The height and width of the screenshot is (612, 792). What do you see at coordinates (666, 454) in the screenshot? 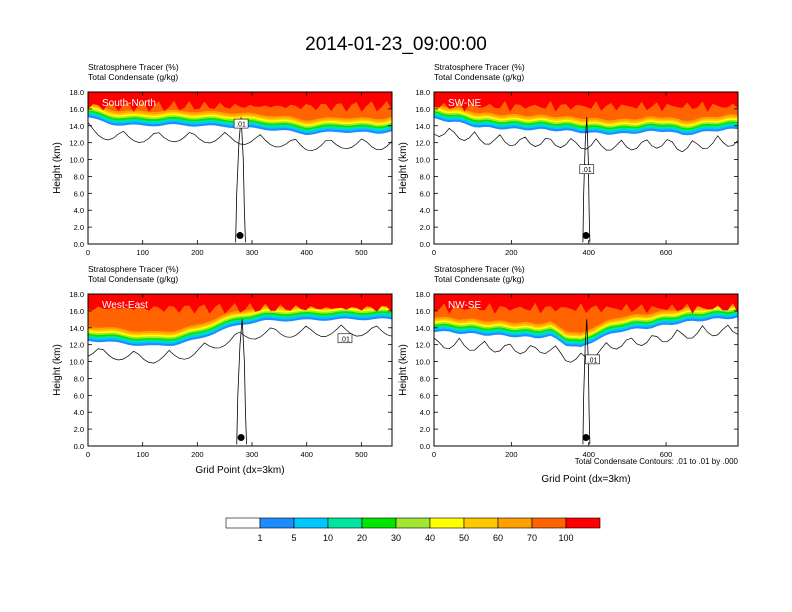
I see `x-tick-label: 600` at bounding box center [666, 454].